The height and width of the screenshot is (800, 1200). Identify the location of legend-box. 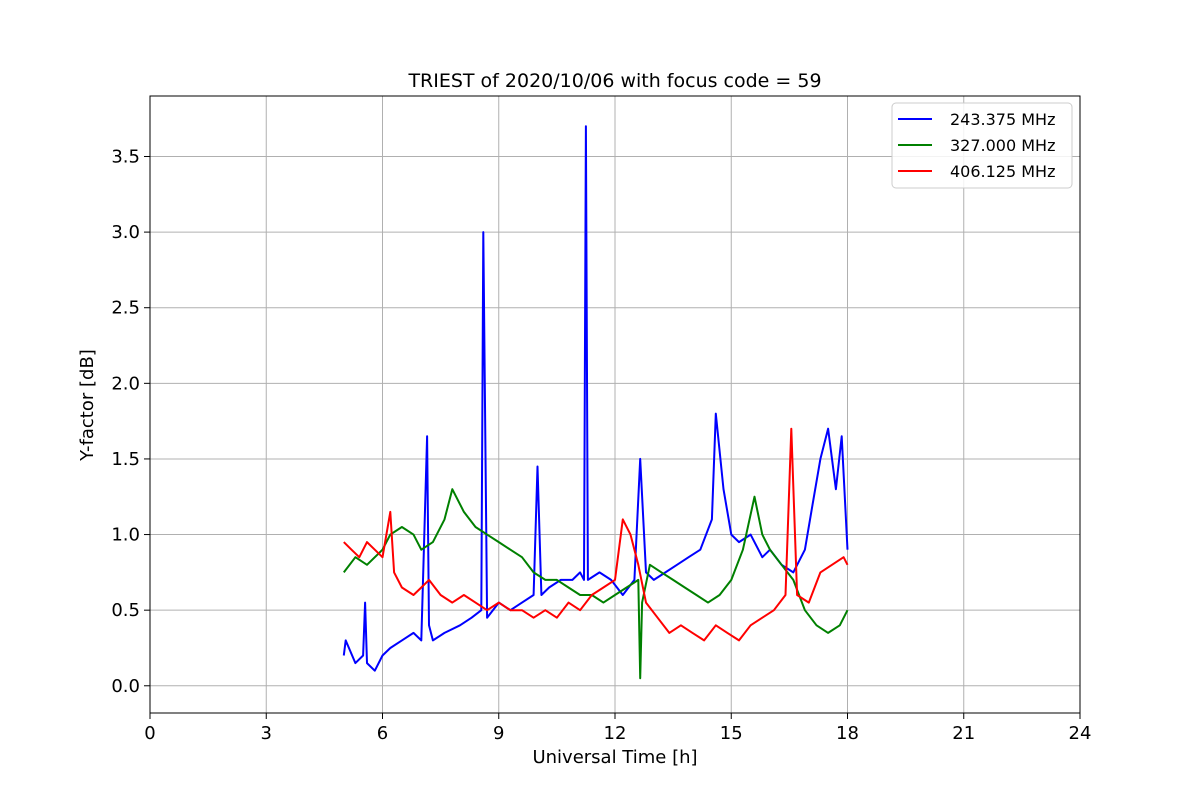
(982, 145).